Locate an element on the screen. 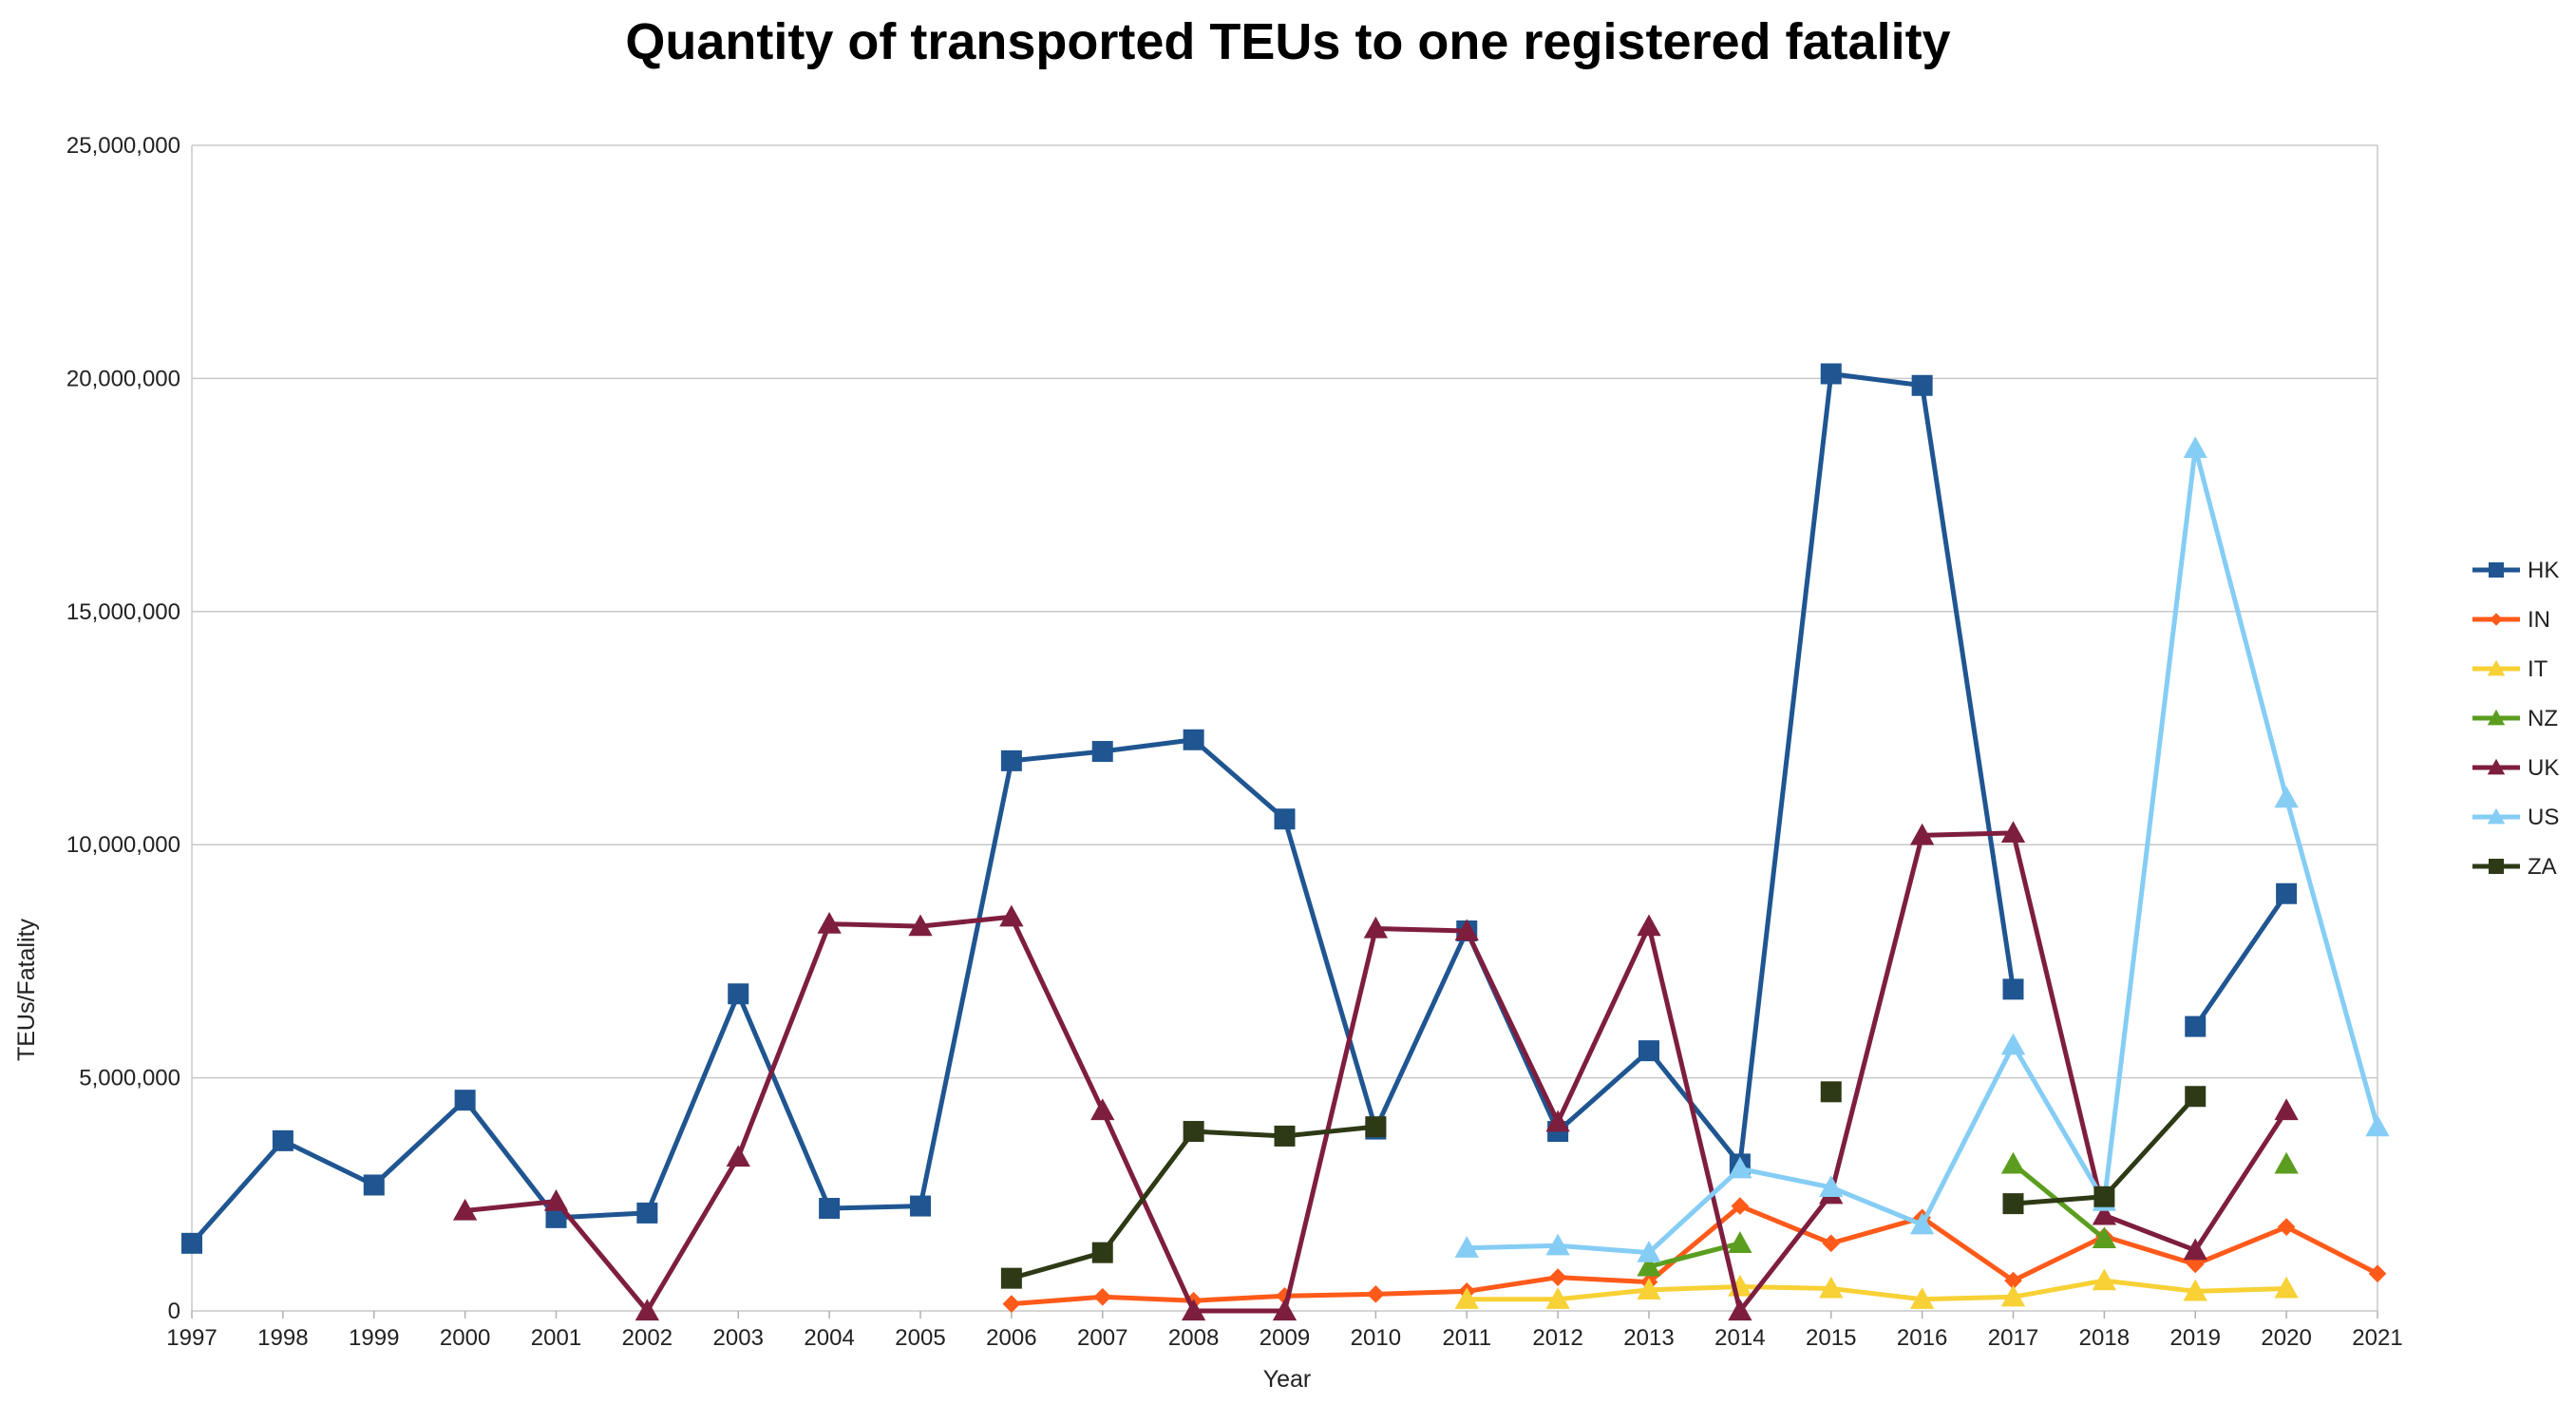 The image size is (2576, 1404). x-tick-label: 2000 is located at coordinates (465, 1338).